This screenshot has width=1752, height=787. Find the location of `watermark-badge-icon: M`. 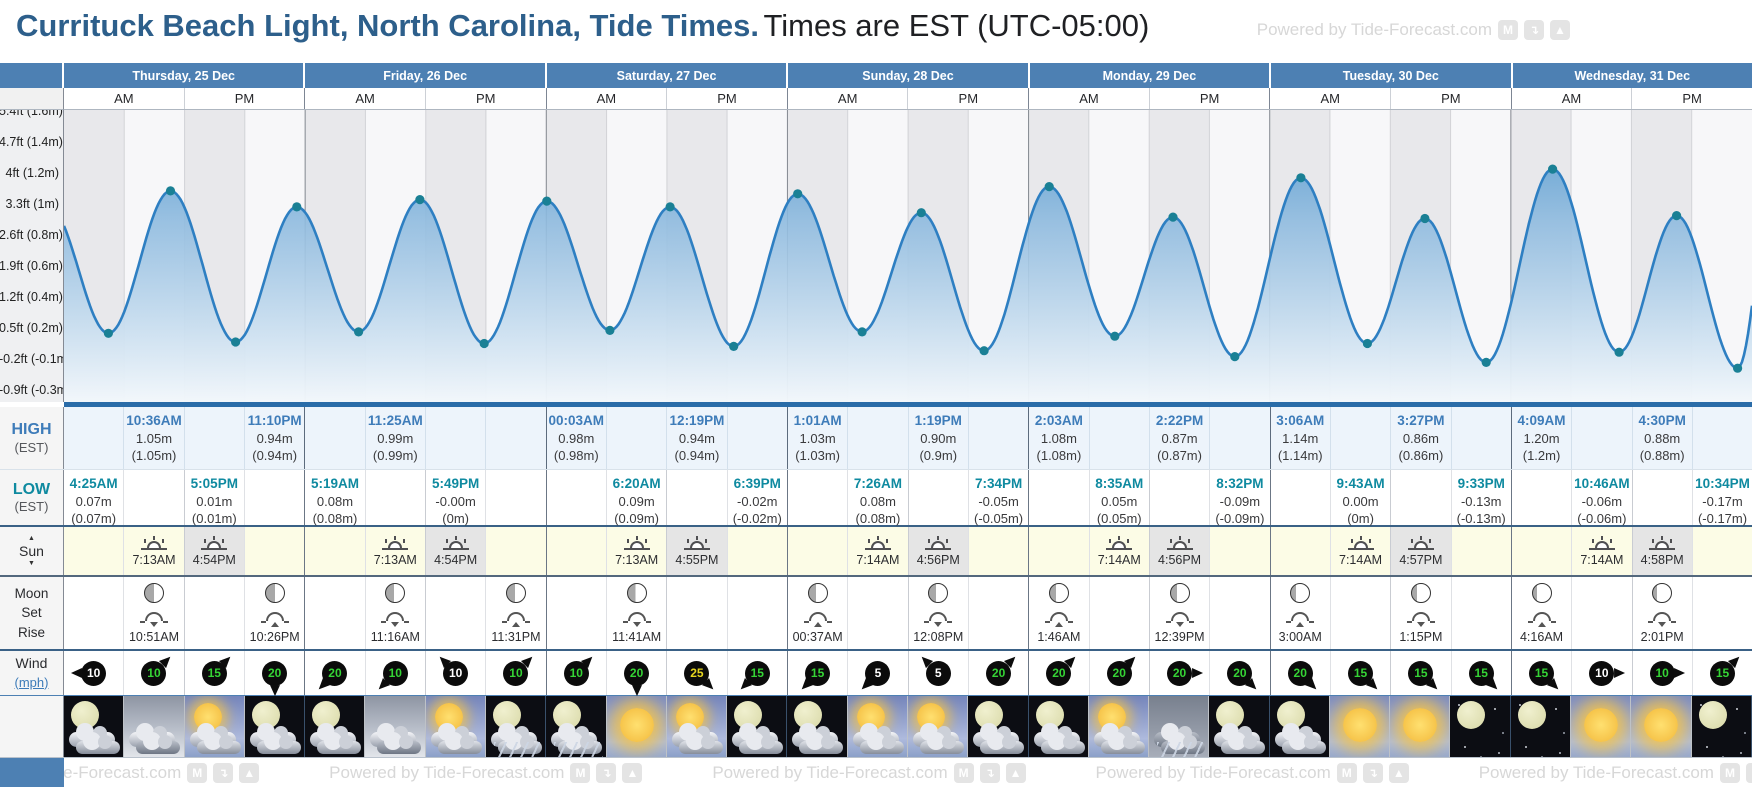

watermark-badge-icon: M is located at coordinates (1729, 772).